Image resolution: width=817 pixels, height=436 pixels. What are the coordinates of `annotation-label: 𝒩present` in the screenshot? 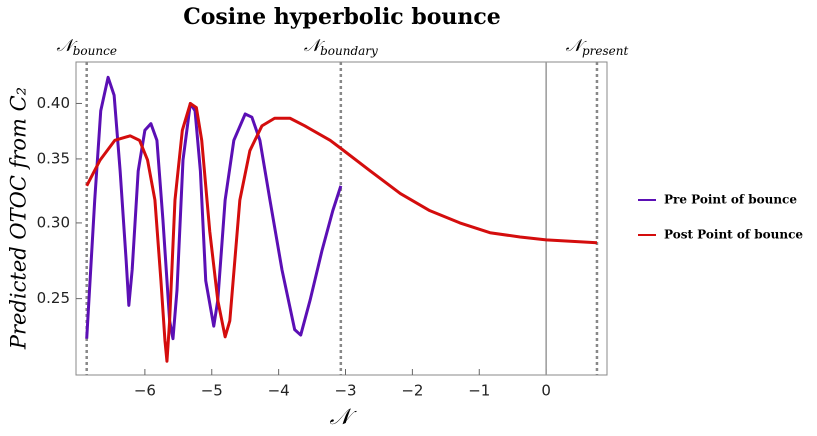 It's located at (597, 47).